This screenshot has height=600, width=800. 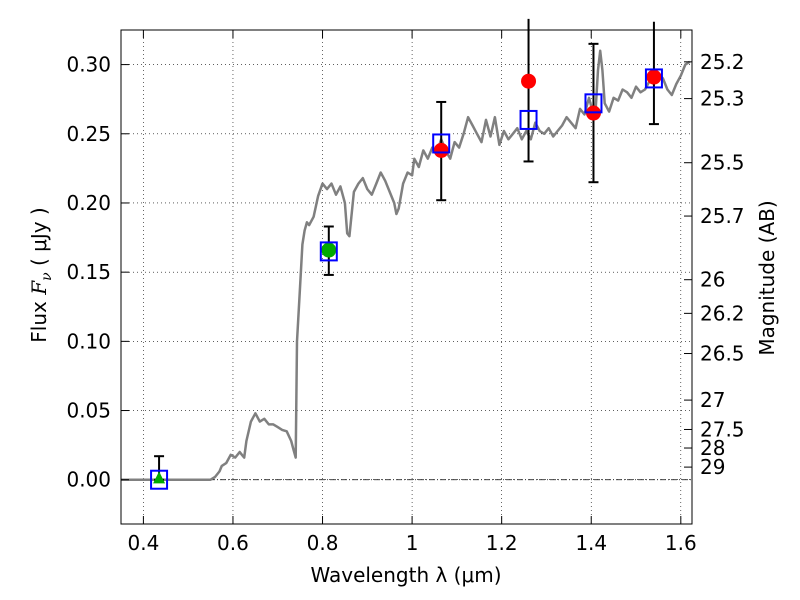 I want to click on y-axis-label-subscript: ν, so click(x=47, y=276).